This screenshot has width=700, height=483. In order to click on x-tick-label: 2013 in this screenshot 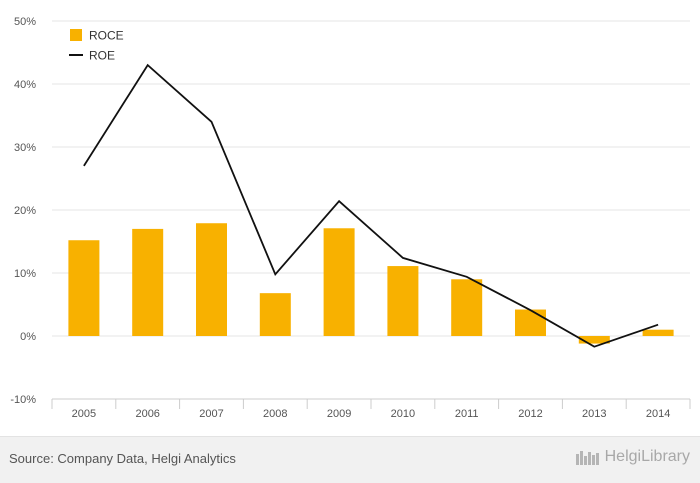, I will do `click(594, 414)`.